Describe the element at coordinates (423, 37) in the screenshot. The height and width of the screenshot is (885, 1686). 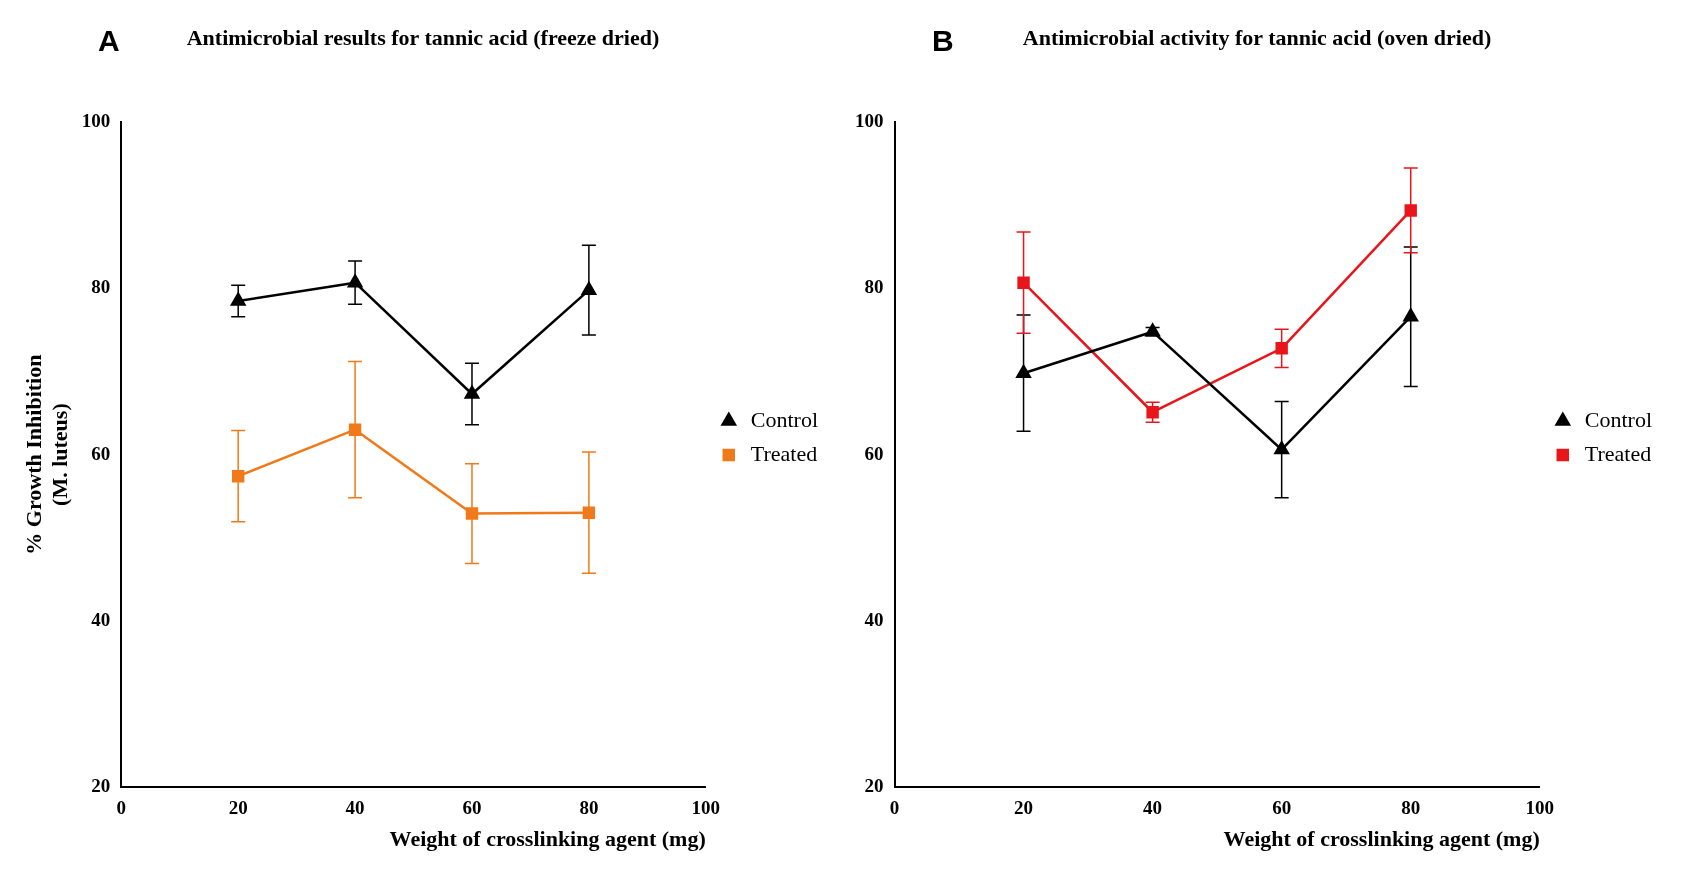
I see `chart-title: Antimicrobial results for tannic acid (freeze dried)` at that location.